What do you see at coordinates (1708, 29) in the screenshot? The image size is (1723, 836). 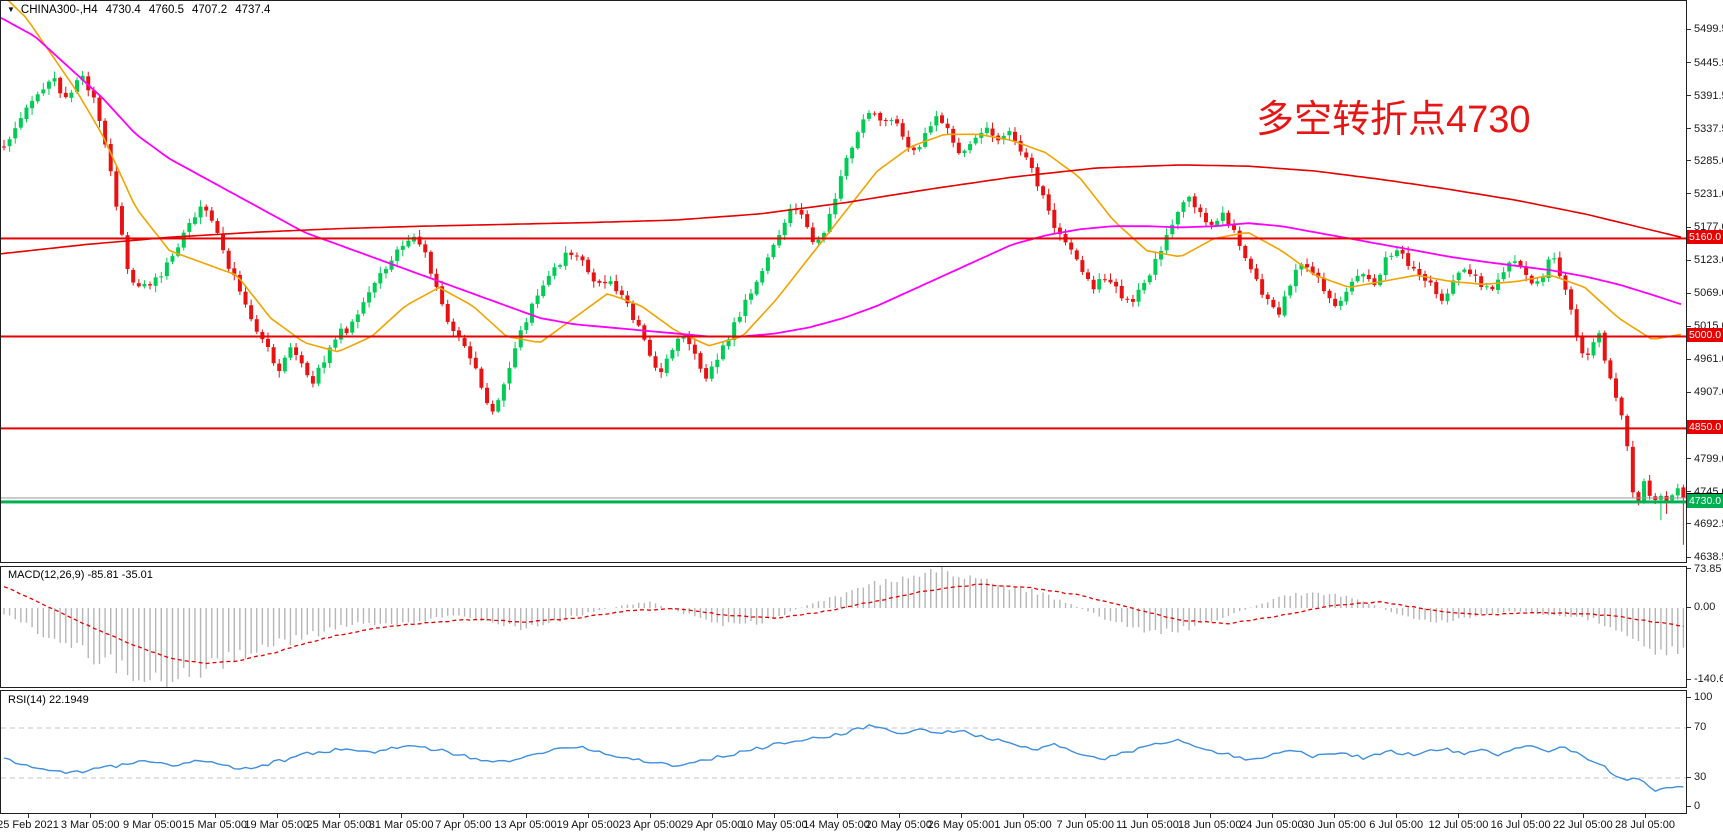 I see `axis-tick-label: 5499.5` at bounding box center [1708, 29].